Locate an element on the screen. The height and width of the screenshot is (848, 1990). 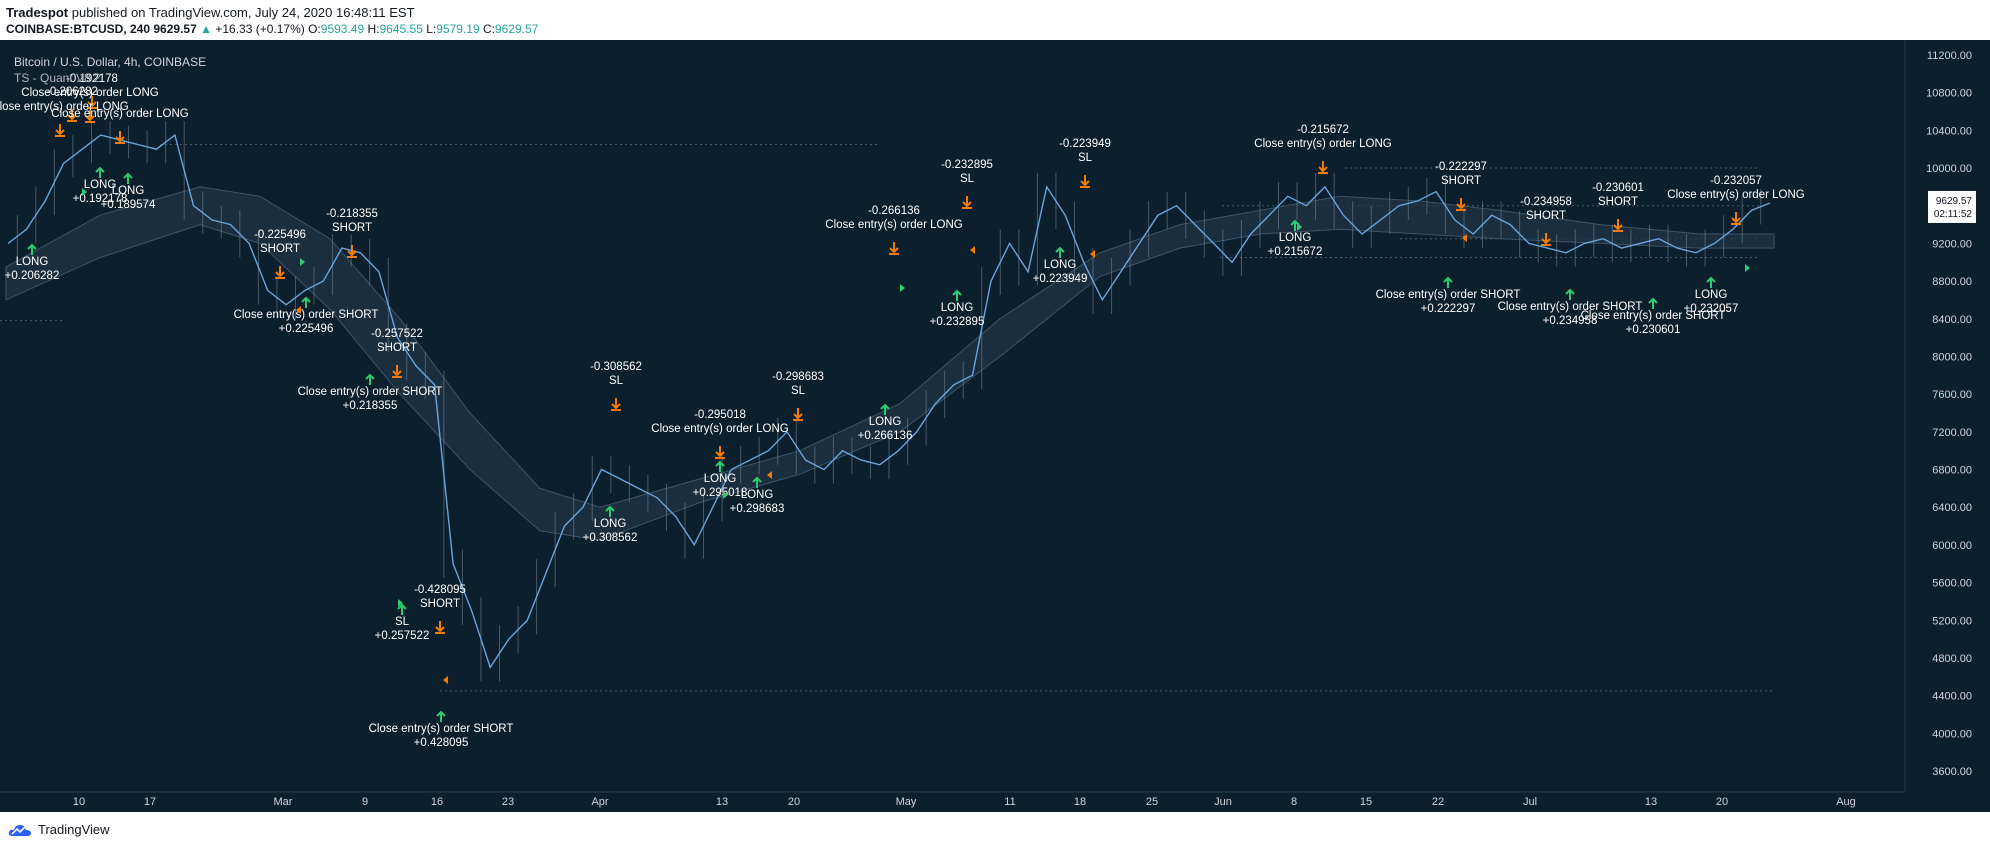
close-value: 9629.57 is located at coordinates (516, 29).